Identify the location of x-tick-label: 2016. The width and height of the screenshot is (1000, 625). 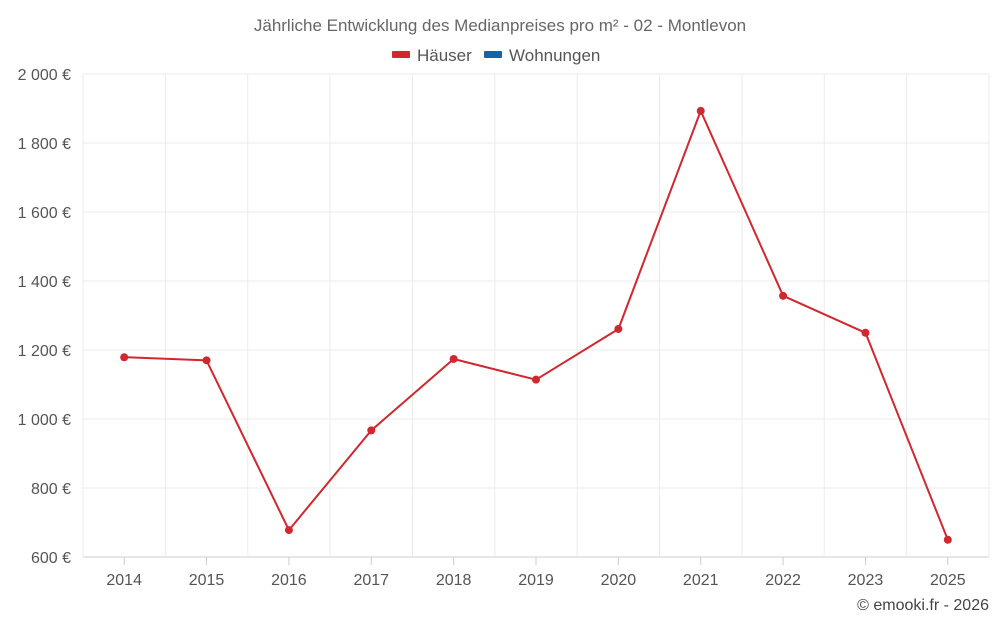
(289, 580).